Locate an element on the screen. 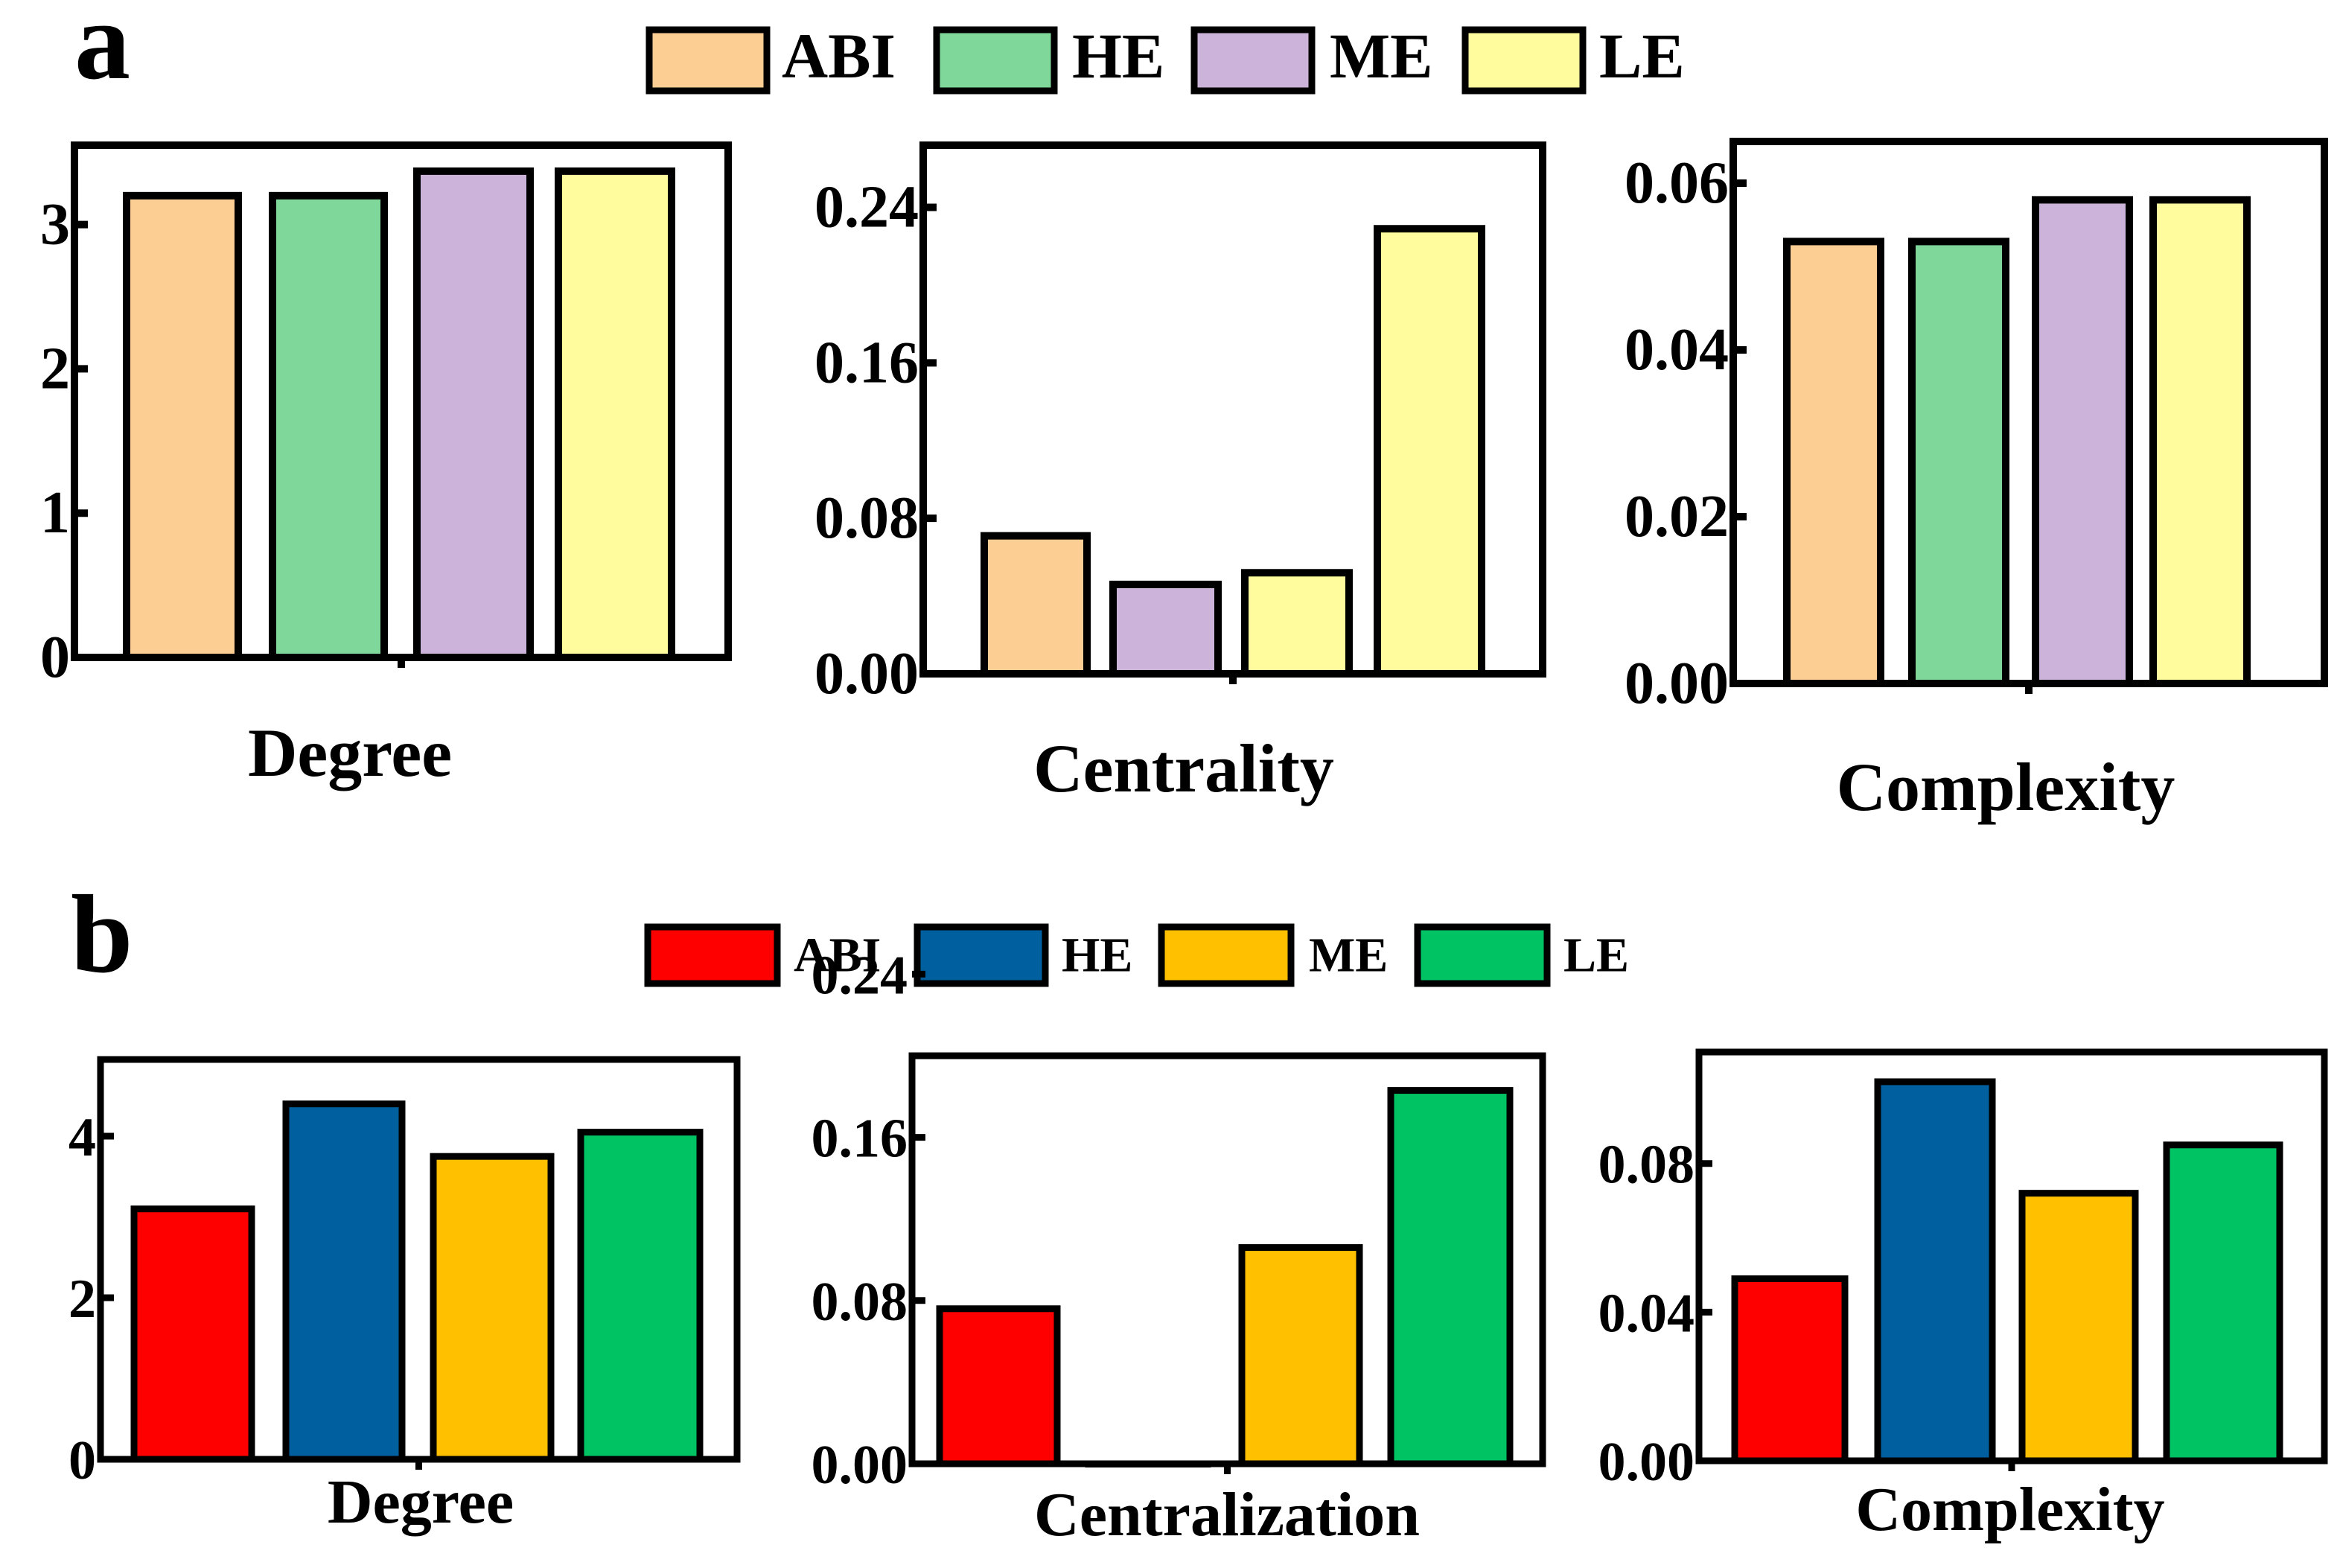  chart-a-centrality: 0.00 0.08 0.16 0.24 Centrality is located at coordinates (1180, 473).